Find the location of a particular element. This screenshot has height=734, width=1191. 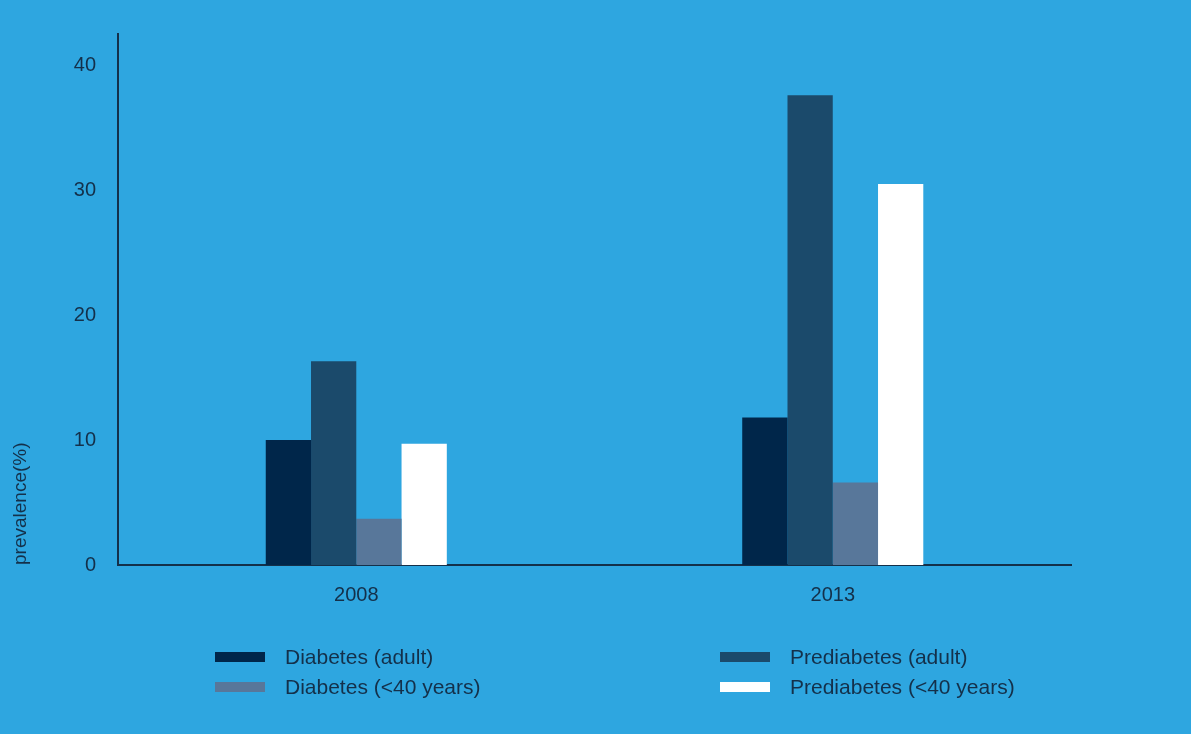

legend-label: Diabetes (<40 years) is located at coordinates (383, 687).